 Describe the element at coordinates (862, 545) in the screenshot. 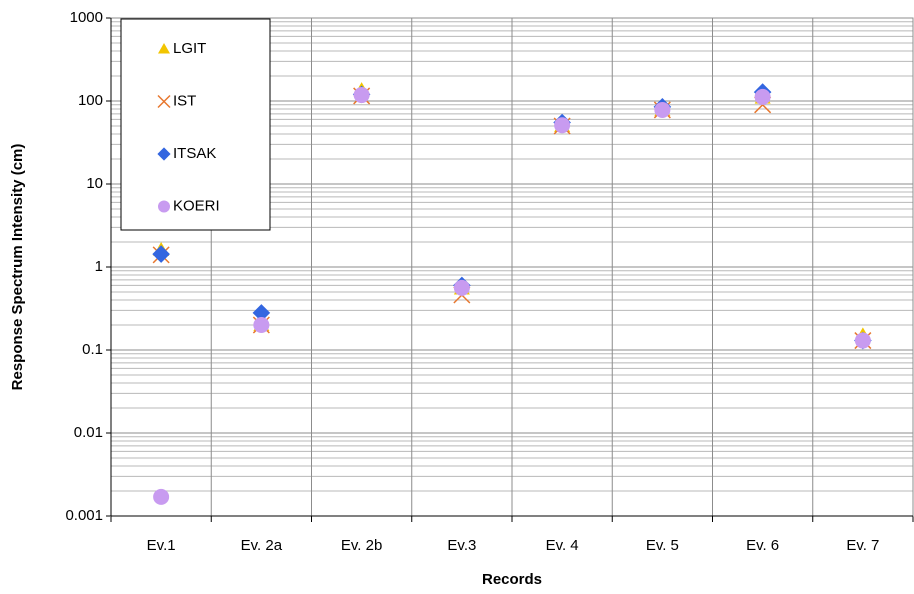

I see `x-tick-label: Ev. 7` at that location.